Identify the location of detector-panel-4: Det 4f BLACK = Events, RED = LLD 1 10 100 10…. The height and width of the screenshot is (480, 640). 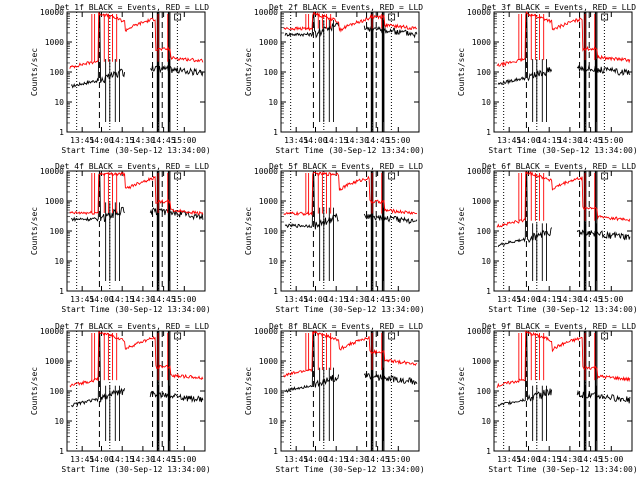
(120, 238).